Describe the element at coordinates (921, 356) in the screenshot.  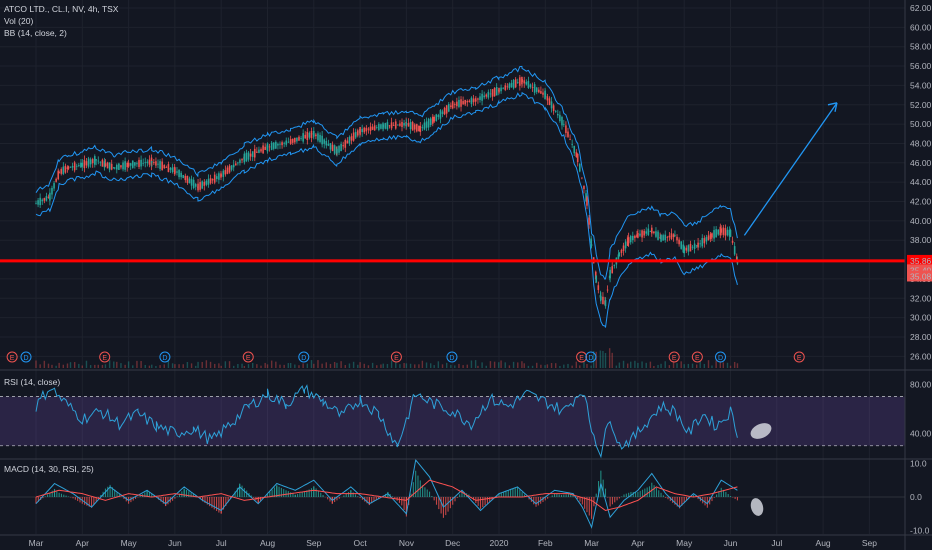
I see `price-tick-label: 26.00` at that location.